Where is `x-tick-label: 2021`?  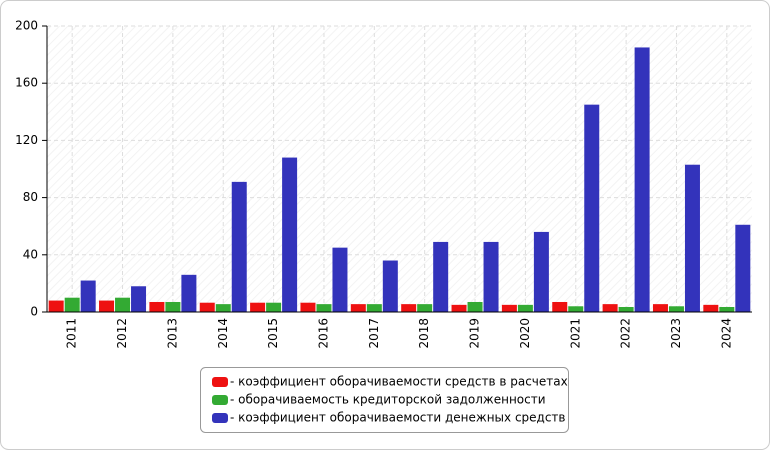
x-tick-label: 2021 is located at coordinates (575, 333).